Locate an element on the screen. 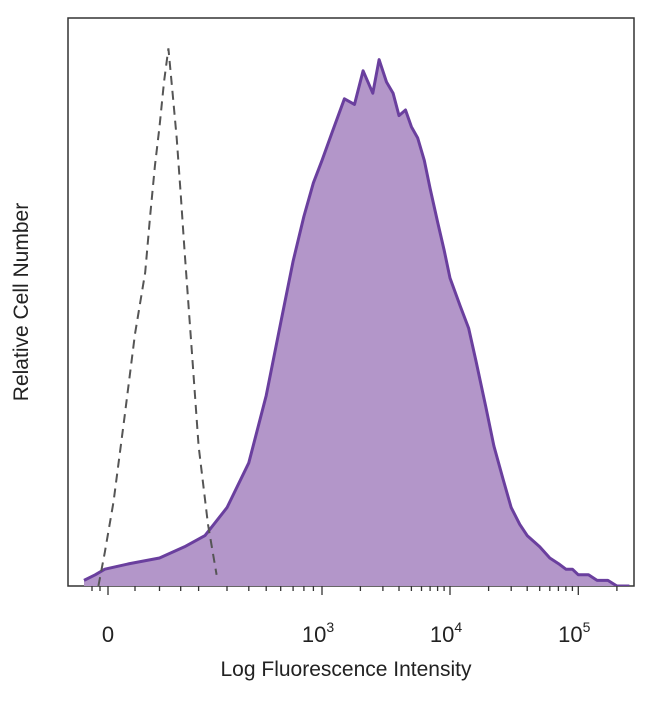 Image resolution: width=650 pixels, height=704 pixels. x-axis-ticks is located at coordinates (354, 590).